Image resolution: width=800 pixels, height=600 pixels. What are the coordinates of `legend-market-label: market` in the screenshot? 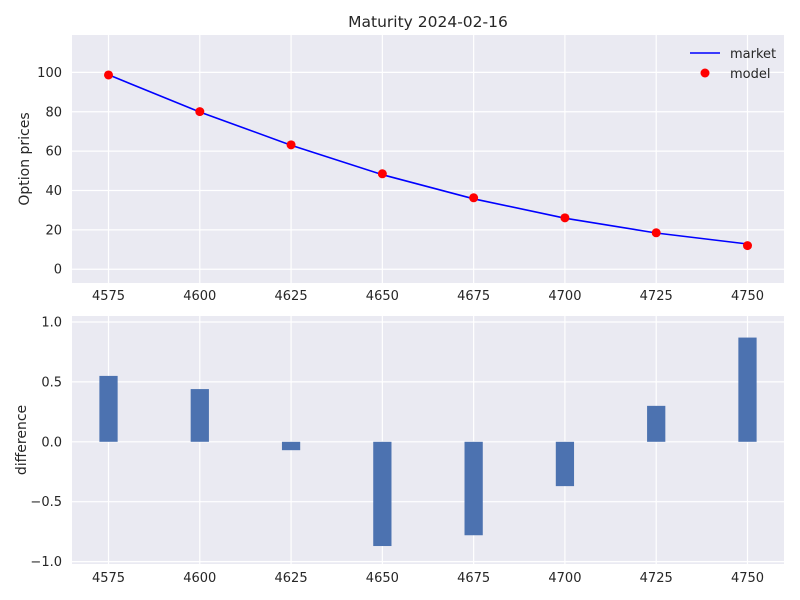 It's located at (753, 54).